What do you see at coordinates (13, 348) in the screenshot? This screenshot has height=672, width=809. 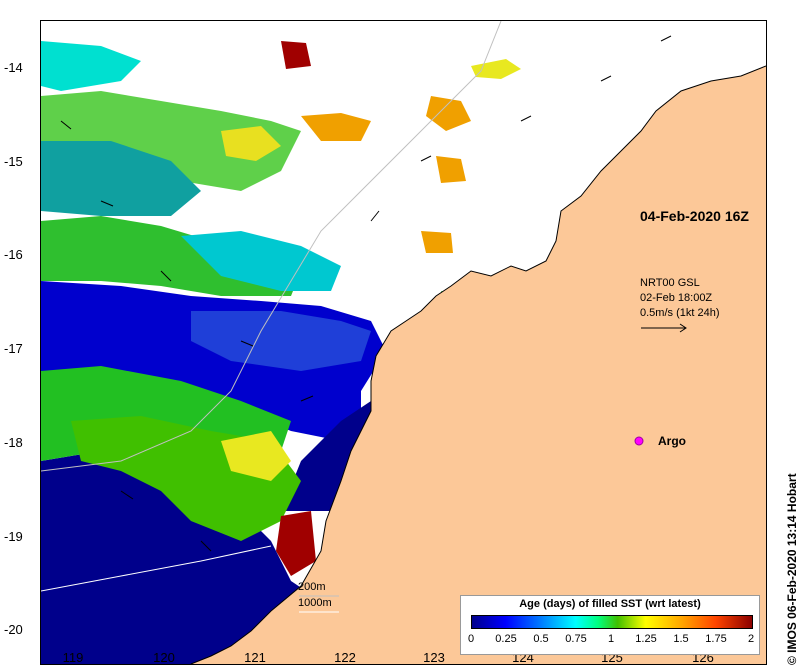 I see `lat-tick: -17` at bounding box center [13, 348].